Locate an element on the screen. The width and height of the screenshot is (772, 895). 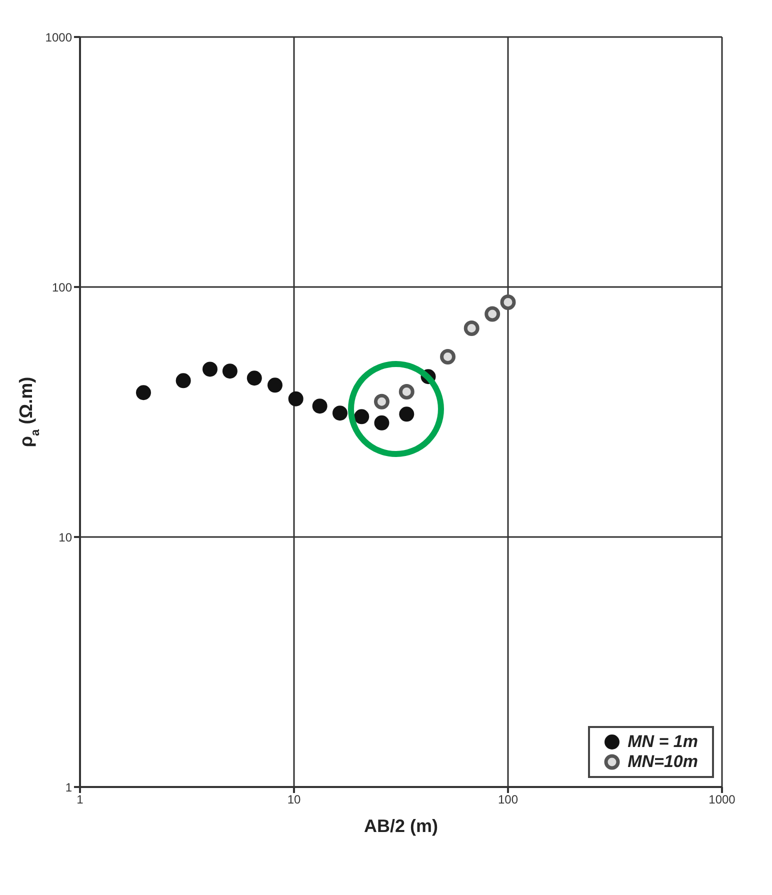
x-tick-label: 10 is located at coordinates (294, 799).